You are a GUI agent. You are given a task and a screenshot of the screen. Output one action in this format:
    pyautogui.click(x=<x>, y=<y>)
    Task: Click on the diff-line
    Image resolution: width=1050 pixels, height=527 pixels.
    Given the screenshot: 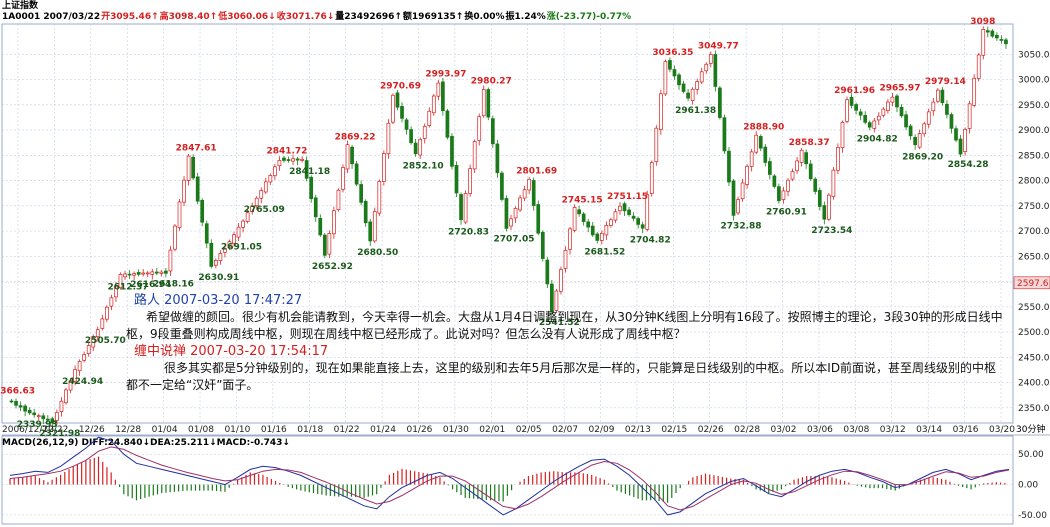 What is the action you would take?
    pyautogui.click(x=509, y=476)
    